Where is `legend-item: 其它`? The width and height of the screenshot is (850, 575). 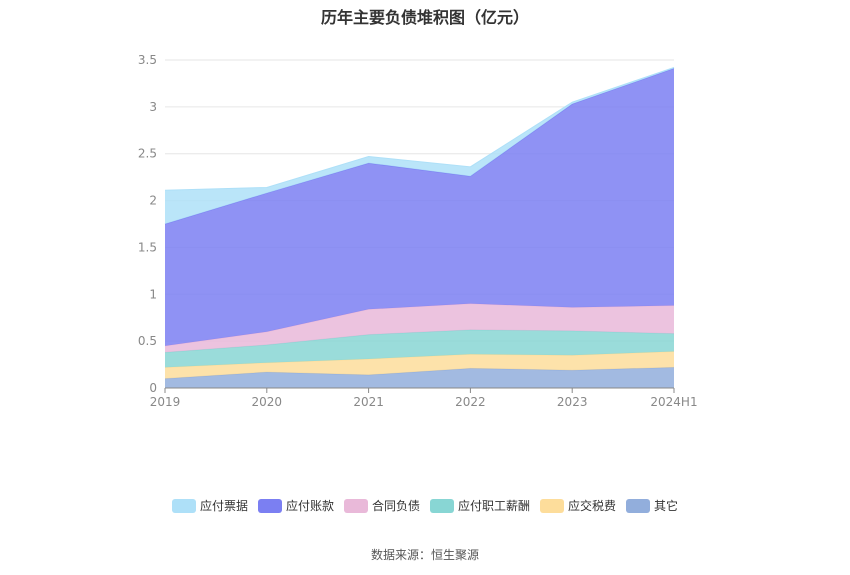 legend-item: 其它 is located at coordinates (652, 505).